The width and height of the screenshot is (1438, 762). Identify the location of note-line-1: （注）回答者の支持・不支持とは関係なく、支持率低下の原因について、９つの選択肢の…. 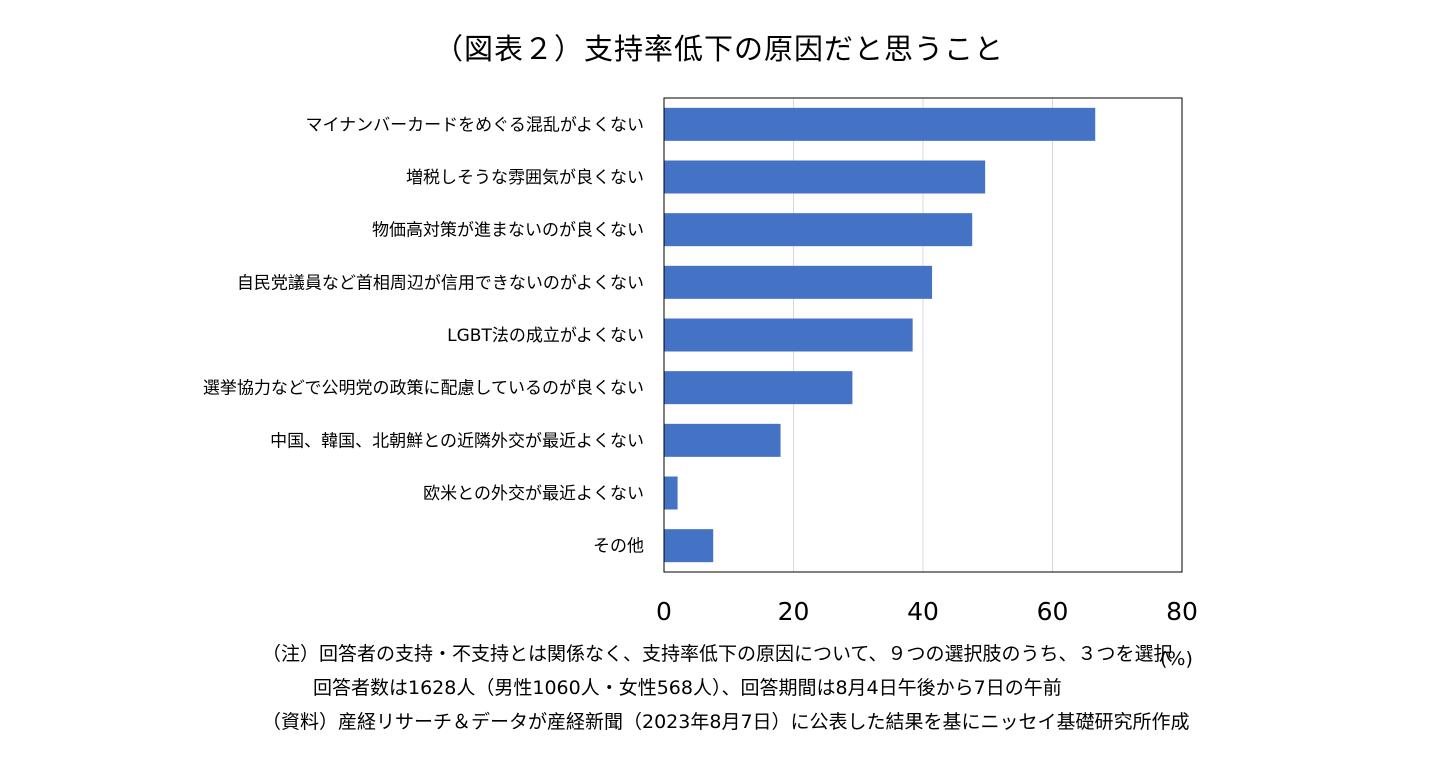
(717, 654).